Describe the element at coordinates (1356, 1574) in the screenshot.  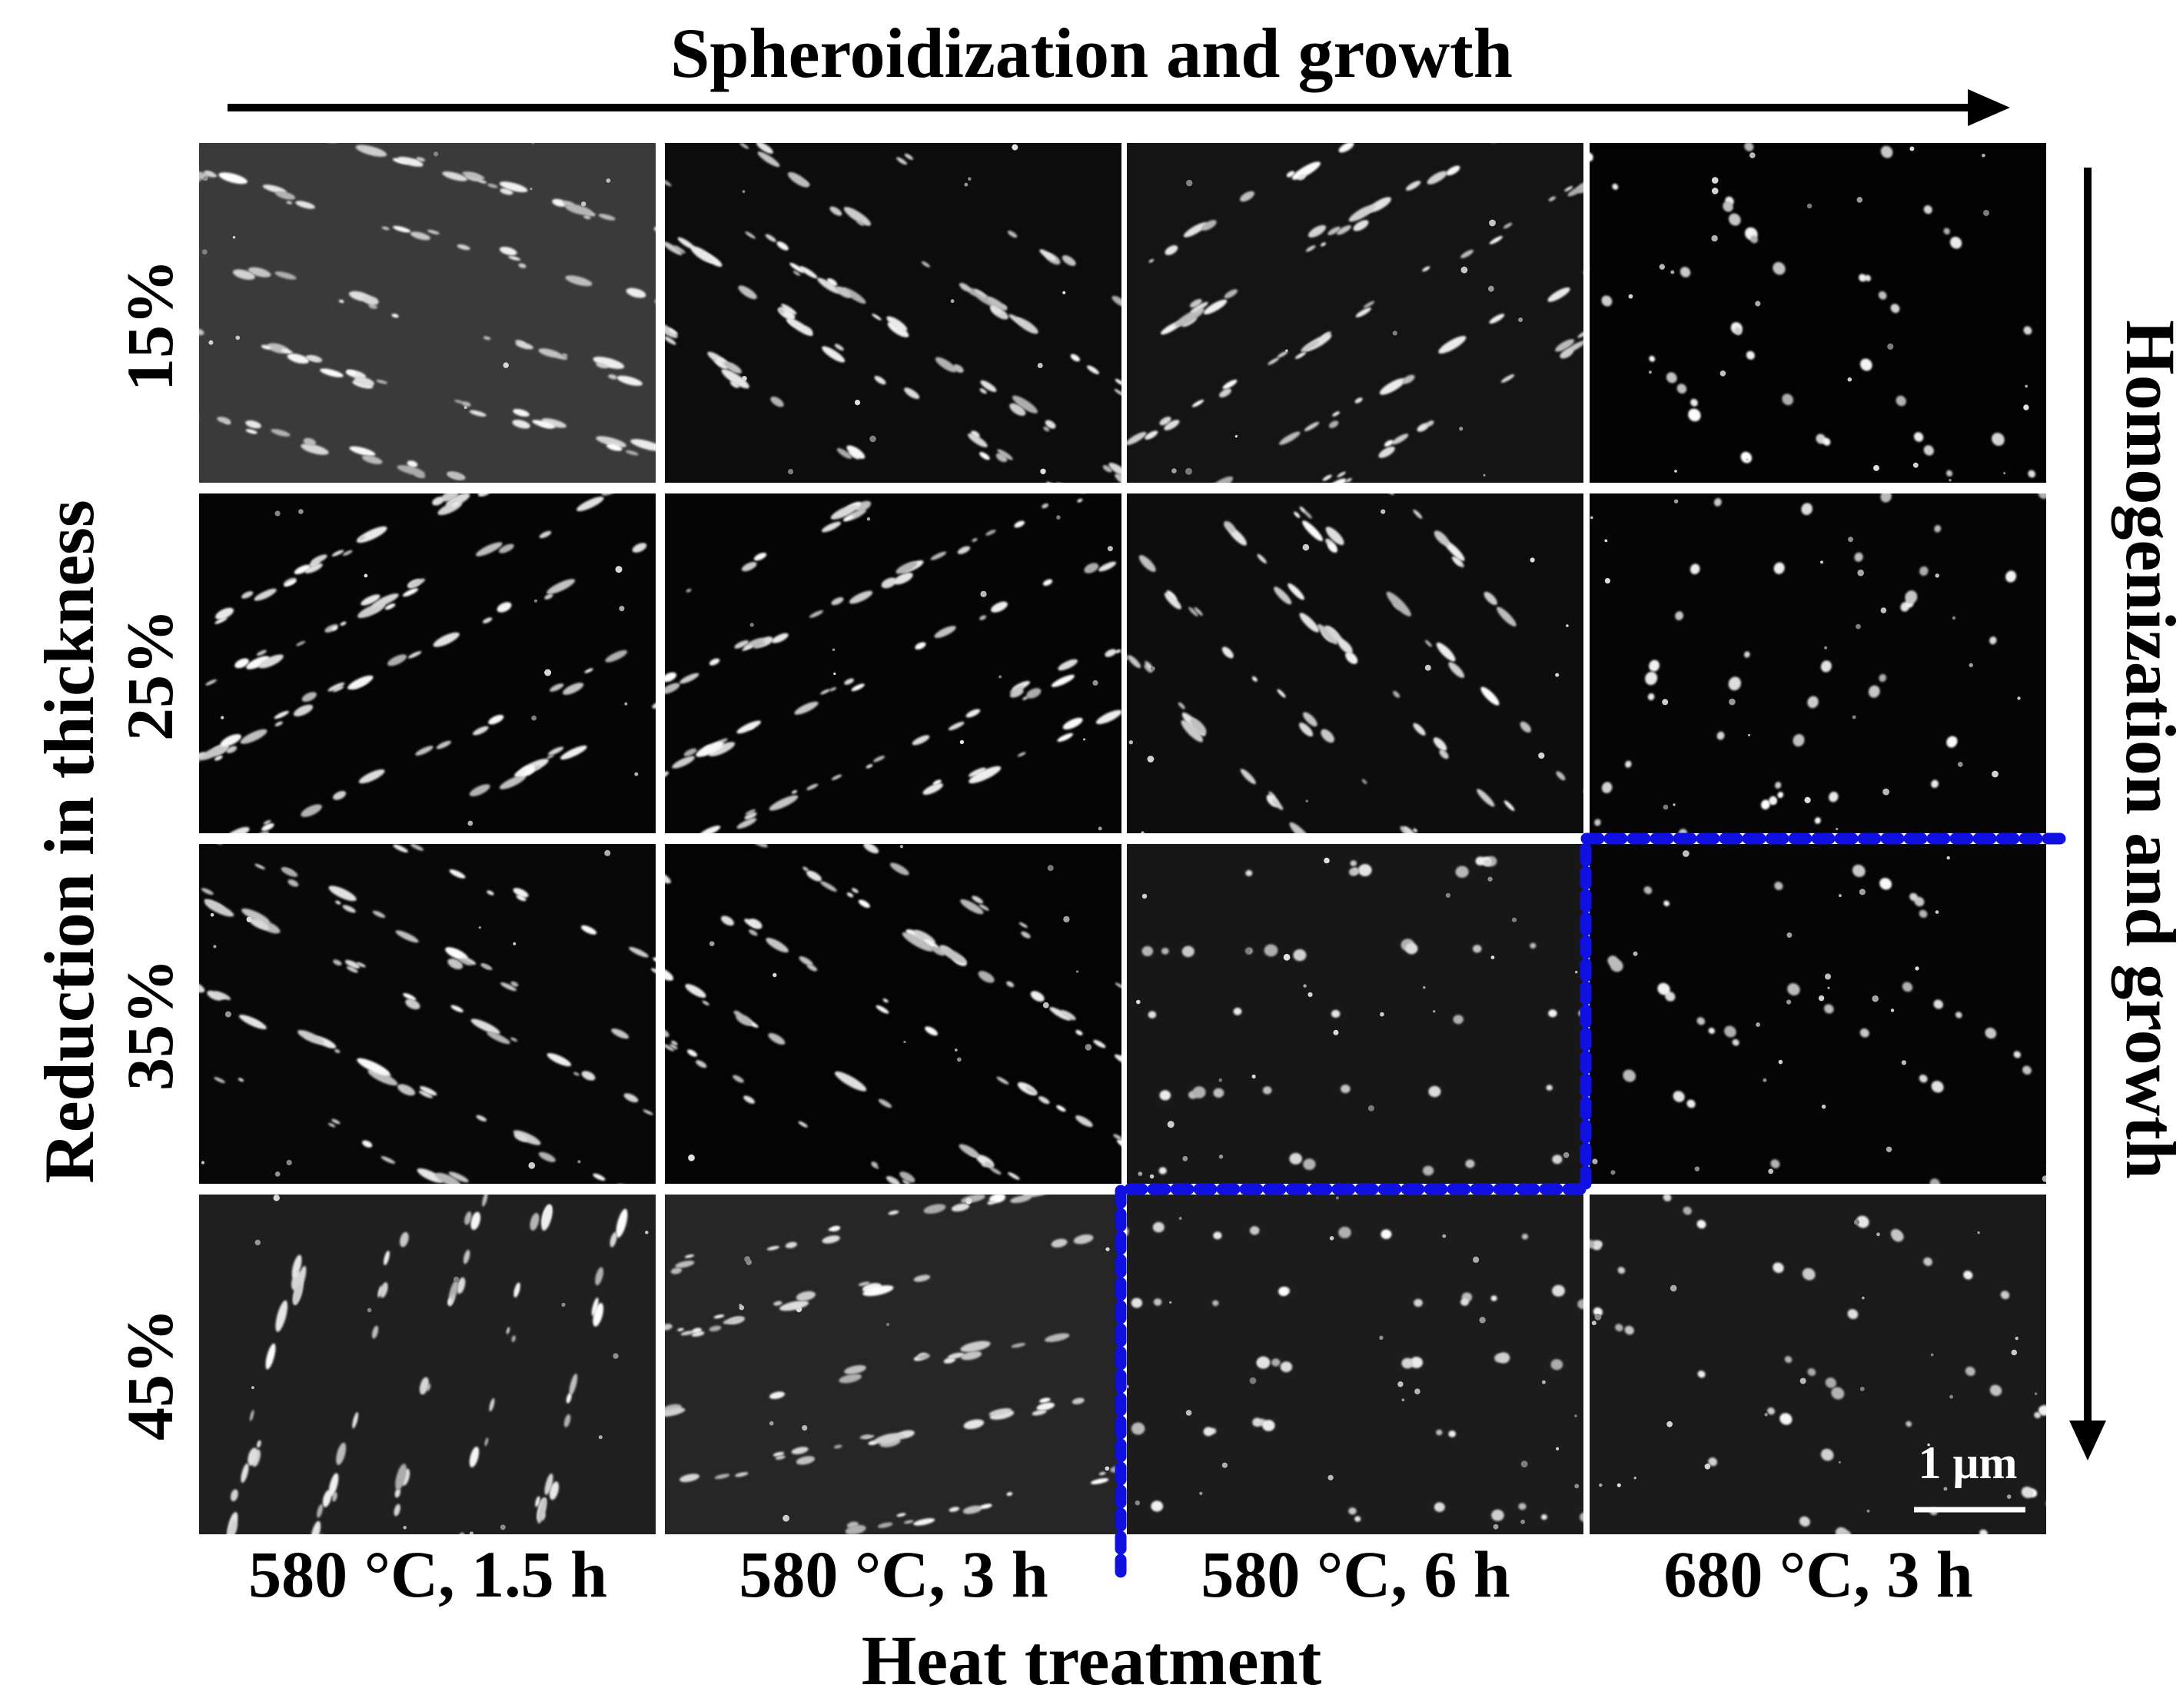
I see `column-label-3: 580 °C, 6 h` at that location.